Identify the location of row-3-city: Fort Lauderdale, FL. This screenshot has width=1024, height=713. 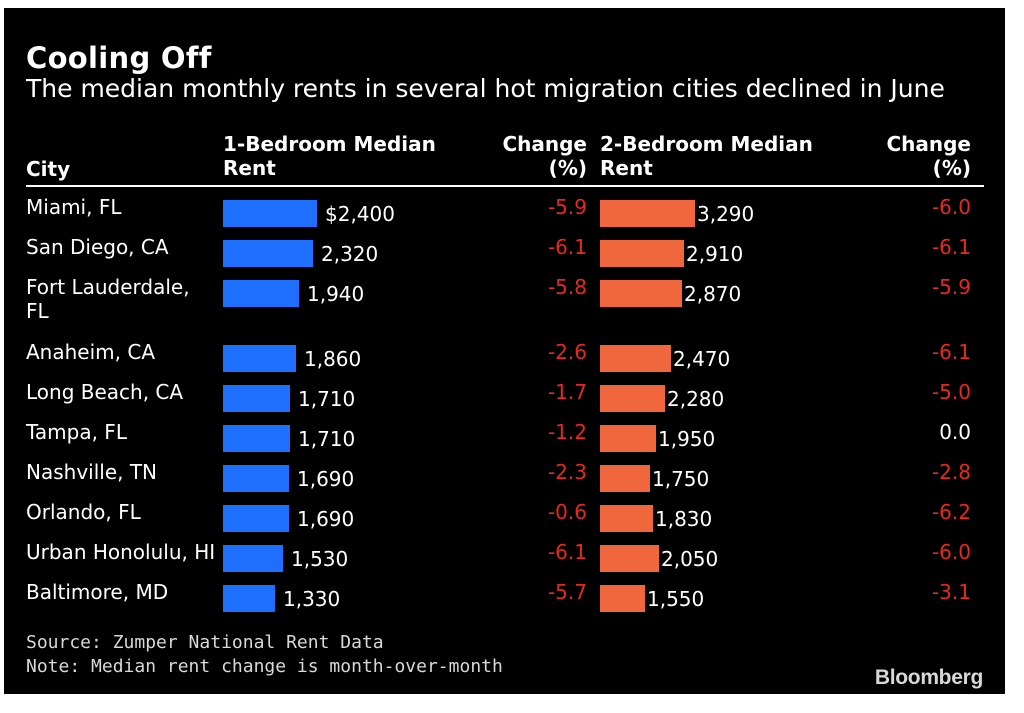
(108, 299).